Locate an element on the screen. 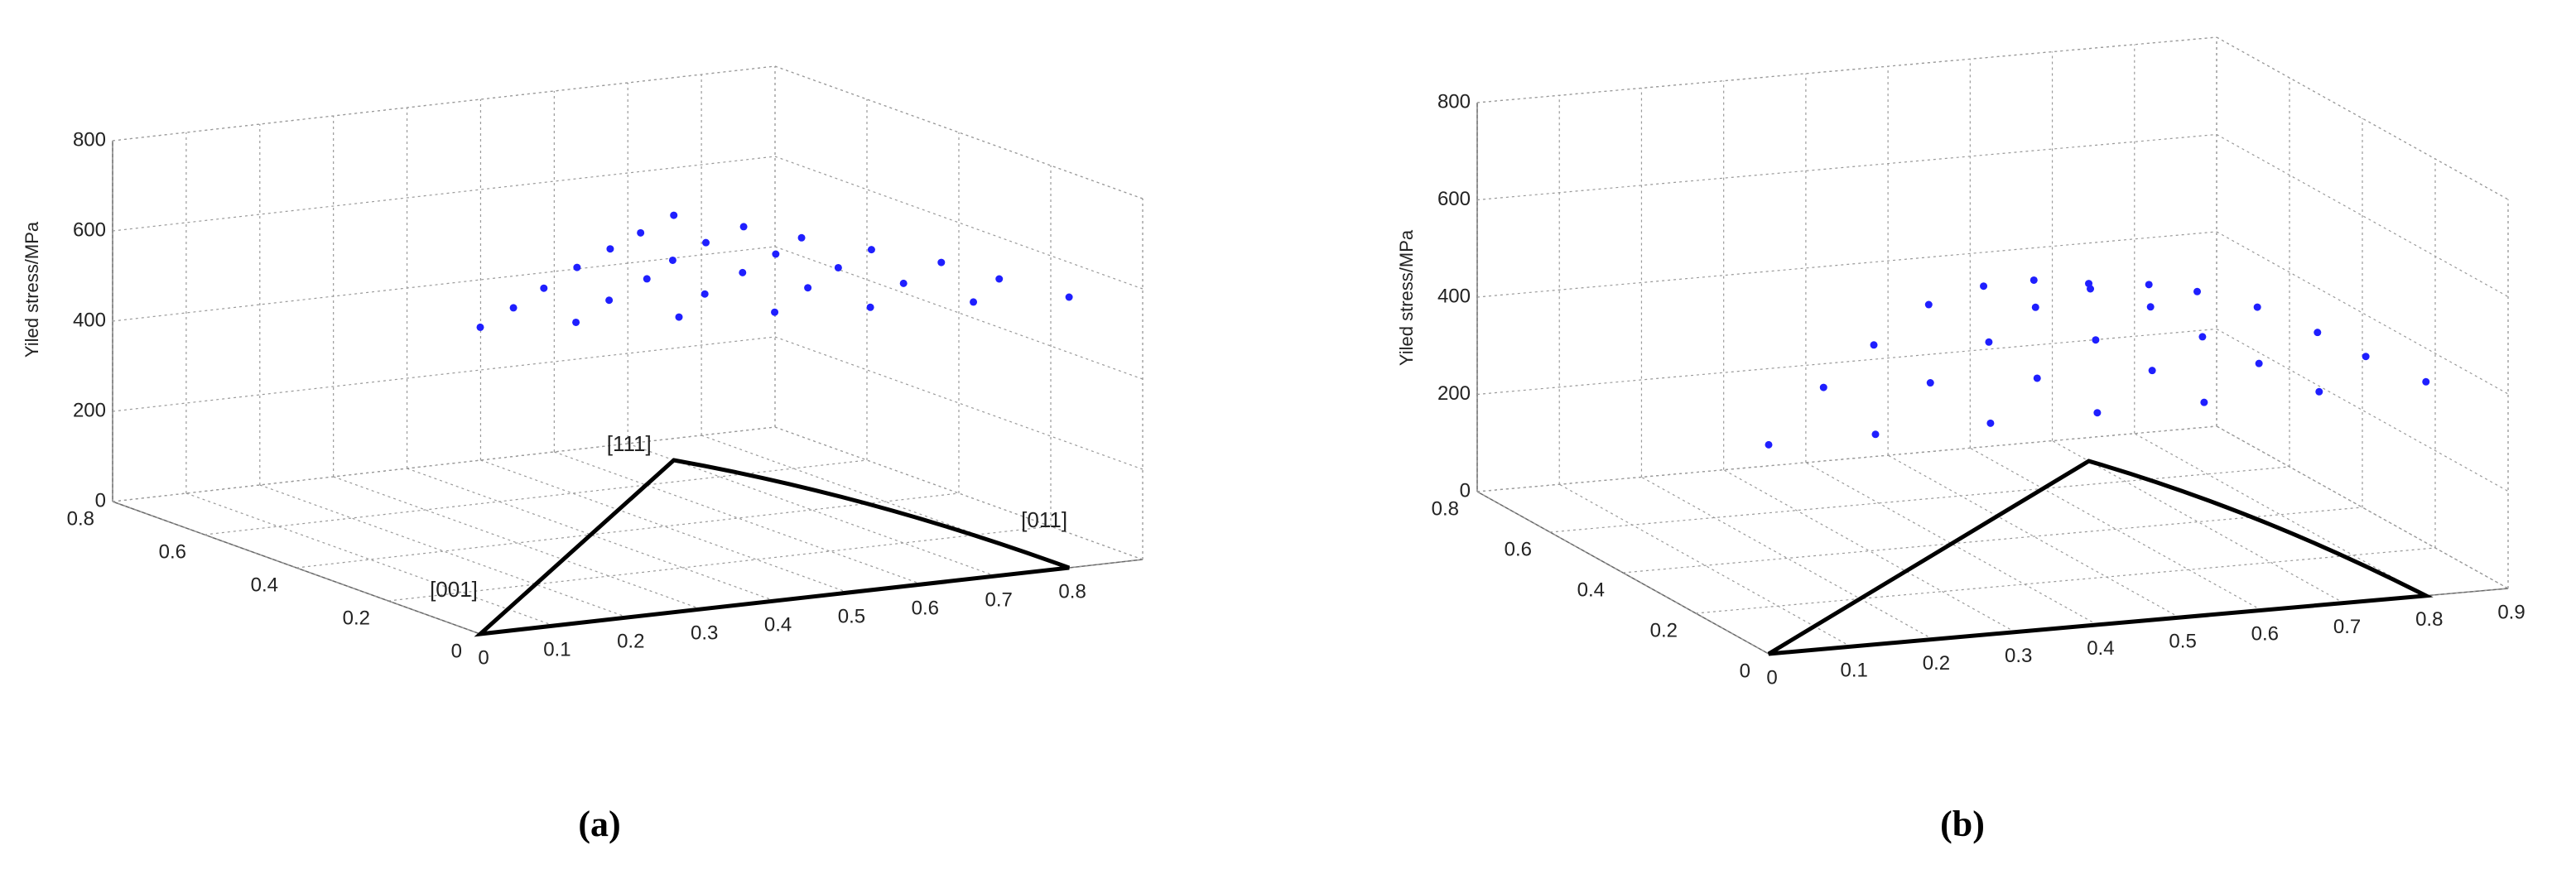  z-tick-label: 800 is located at coordinates (1454, 101).